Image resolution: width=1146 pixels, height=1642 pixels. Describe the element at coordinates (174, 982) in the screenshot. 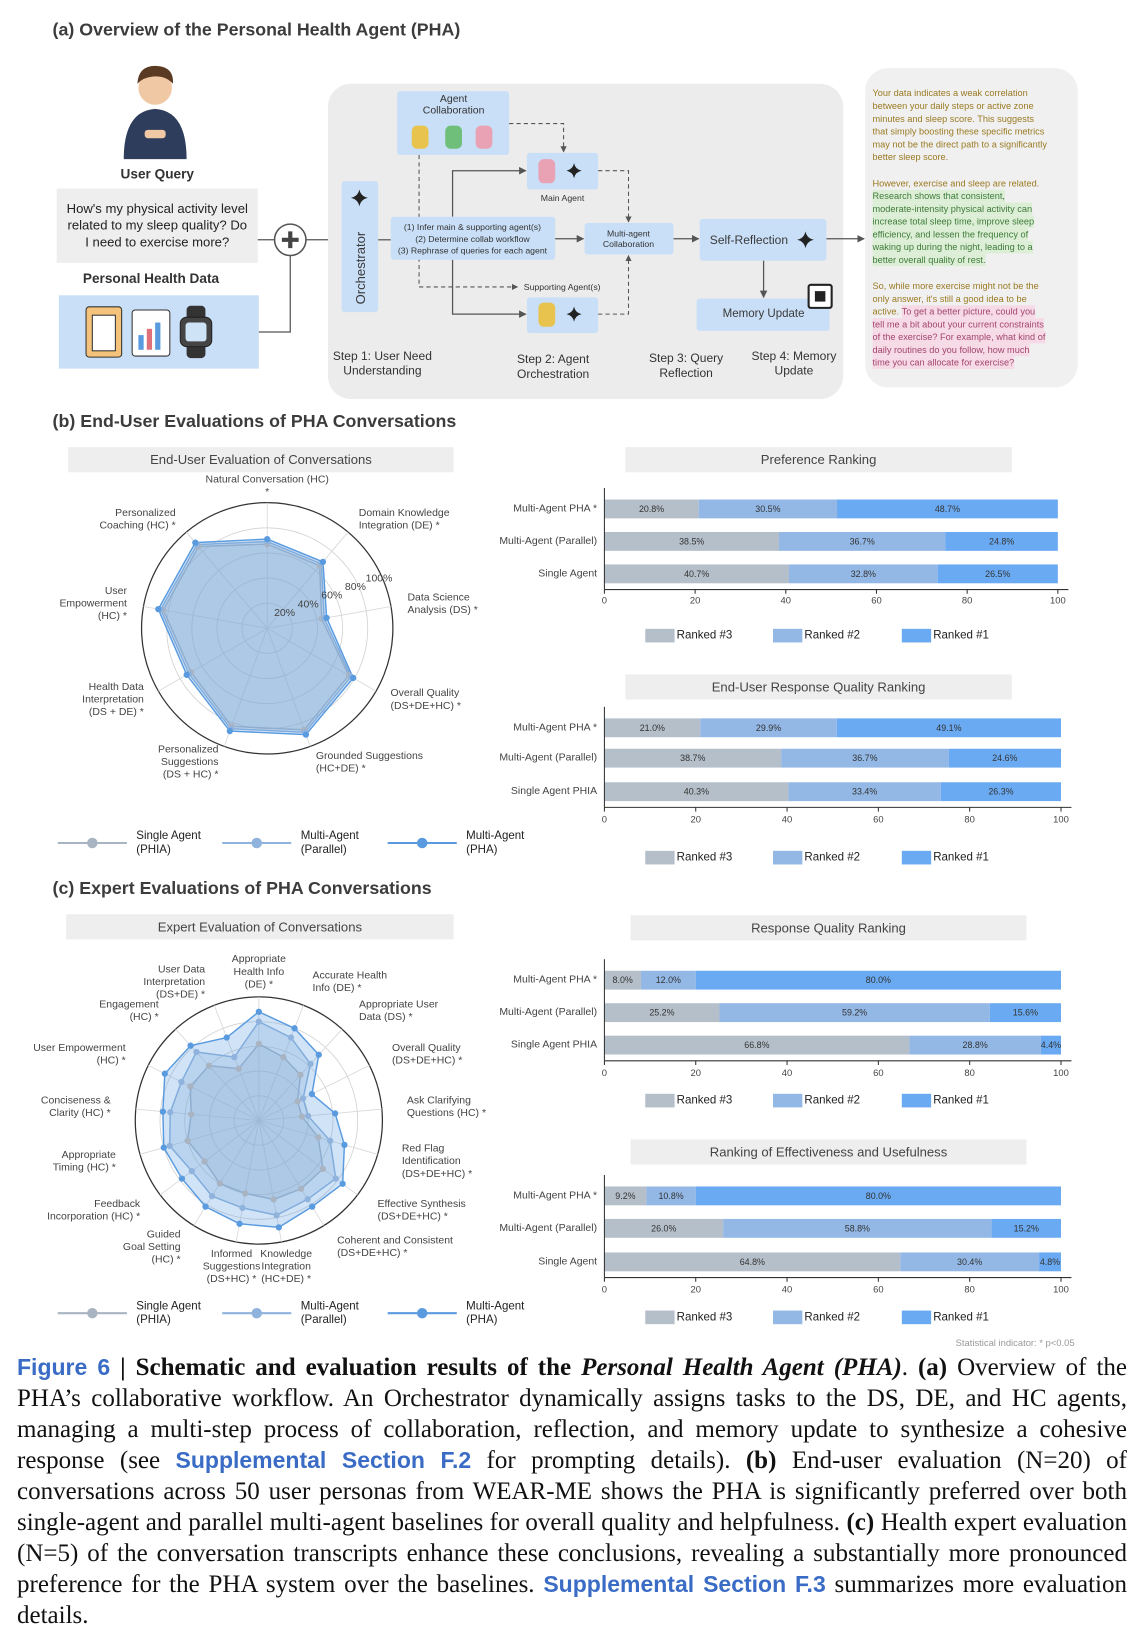

I see `axis-label: User Data Interpretation (DS+DE) *` at that location.